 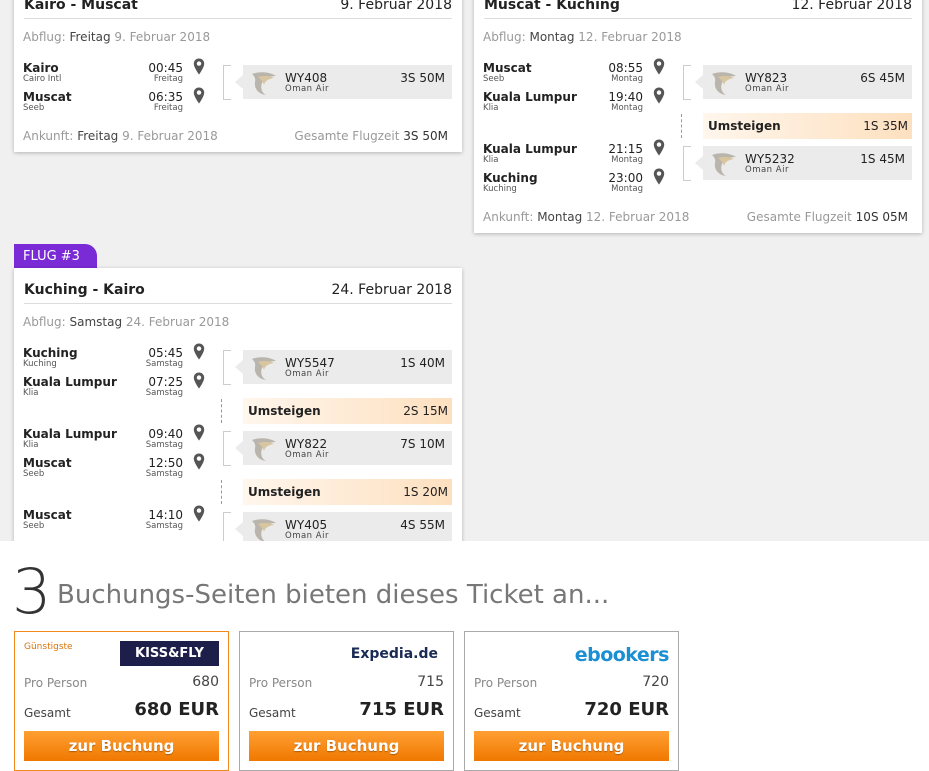 What do you see at coordinates (504, 37) in the screenshot?
I see `departure-label: Abflug:` at bounding box center [504, 37].